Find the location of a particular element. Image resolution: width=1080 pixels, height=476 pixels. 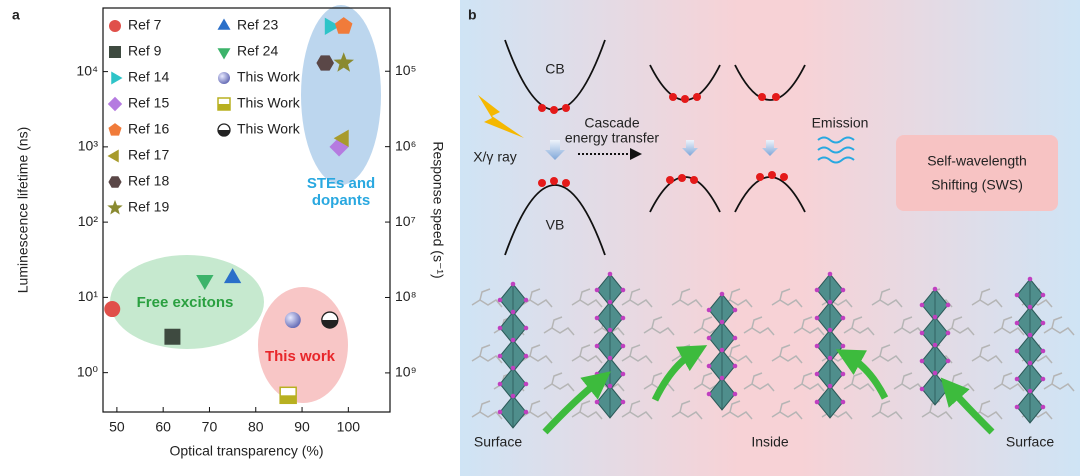

legend-label: Ref 18 is located at coordinates (148, 181).